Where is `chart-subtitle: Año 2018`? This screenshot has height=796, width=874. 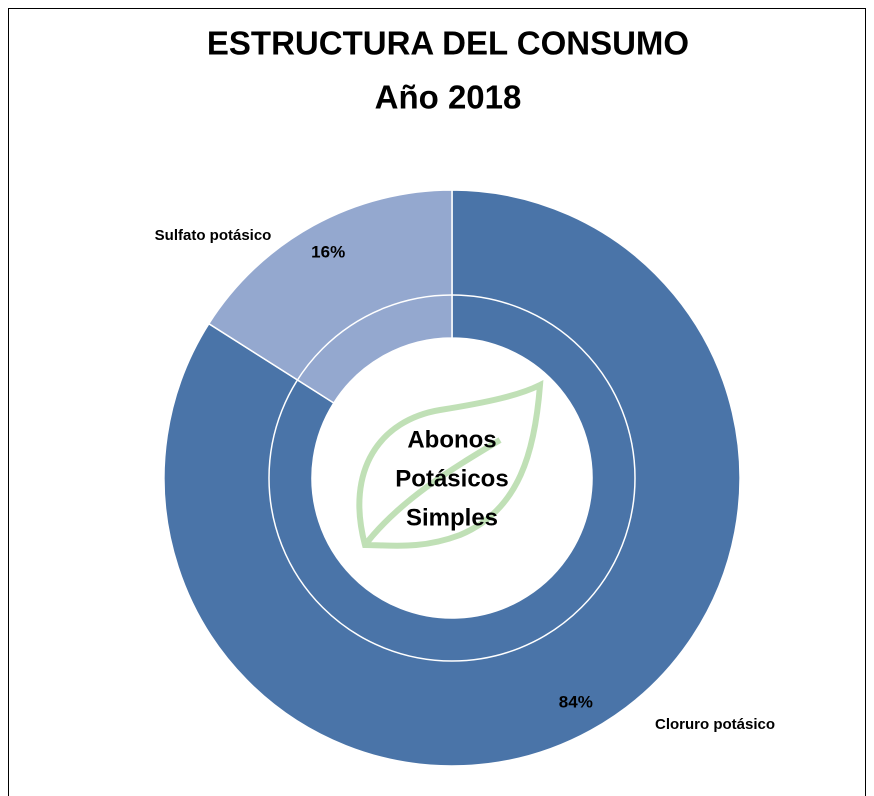 chart-subtitle: Año 2018 is located at coordinates (448, 97).